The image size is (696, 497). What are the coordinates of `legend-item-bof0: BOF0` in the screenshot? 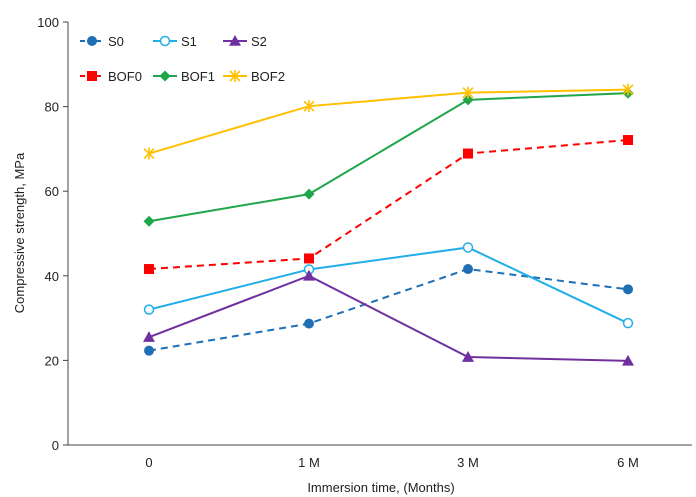 It's located at (111, 76).